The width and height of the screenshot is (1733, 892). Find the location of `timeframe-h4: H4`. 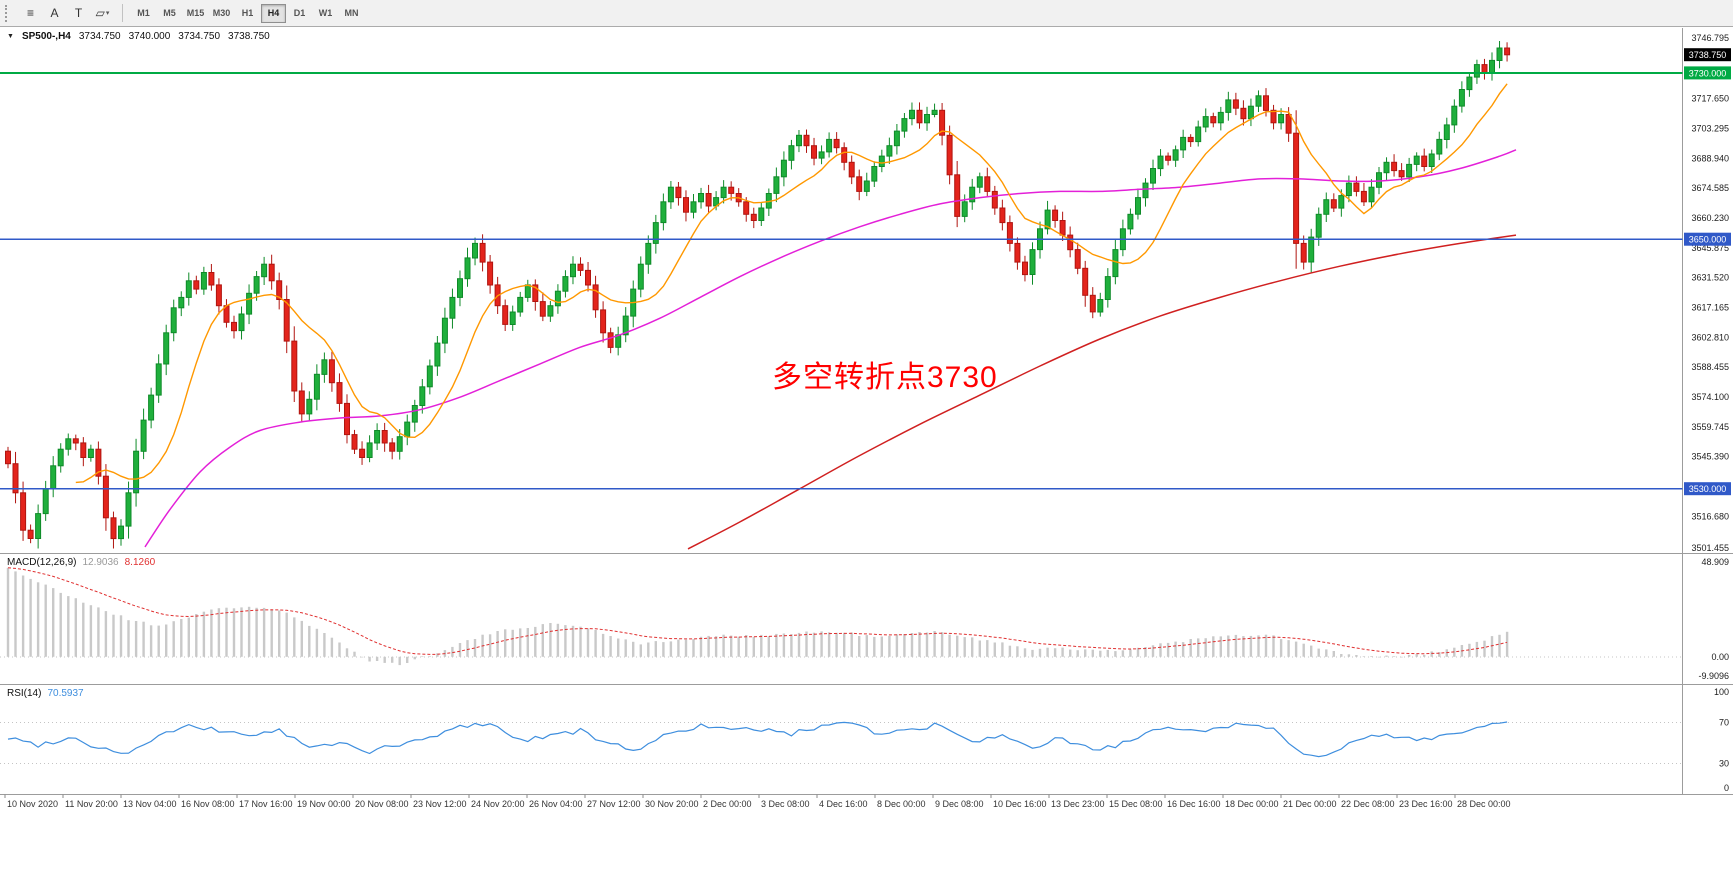

timeframe-h4: H4 is located at coordinates (273, 13).